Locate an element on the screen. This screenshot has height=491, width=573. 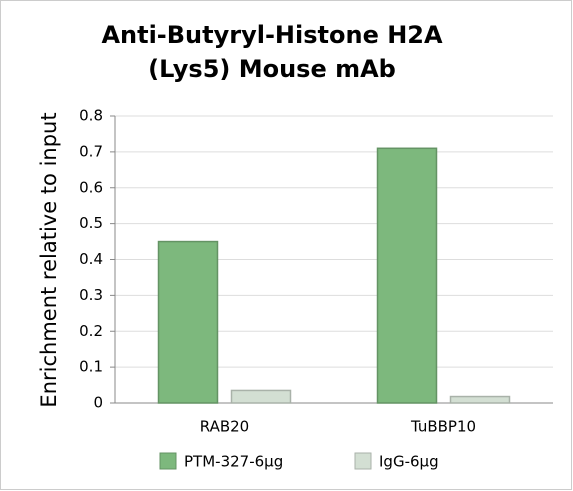
x-tick-label: RAB20 is located at coordinates (224, 427).